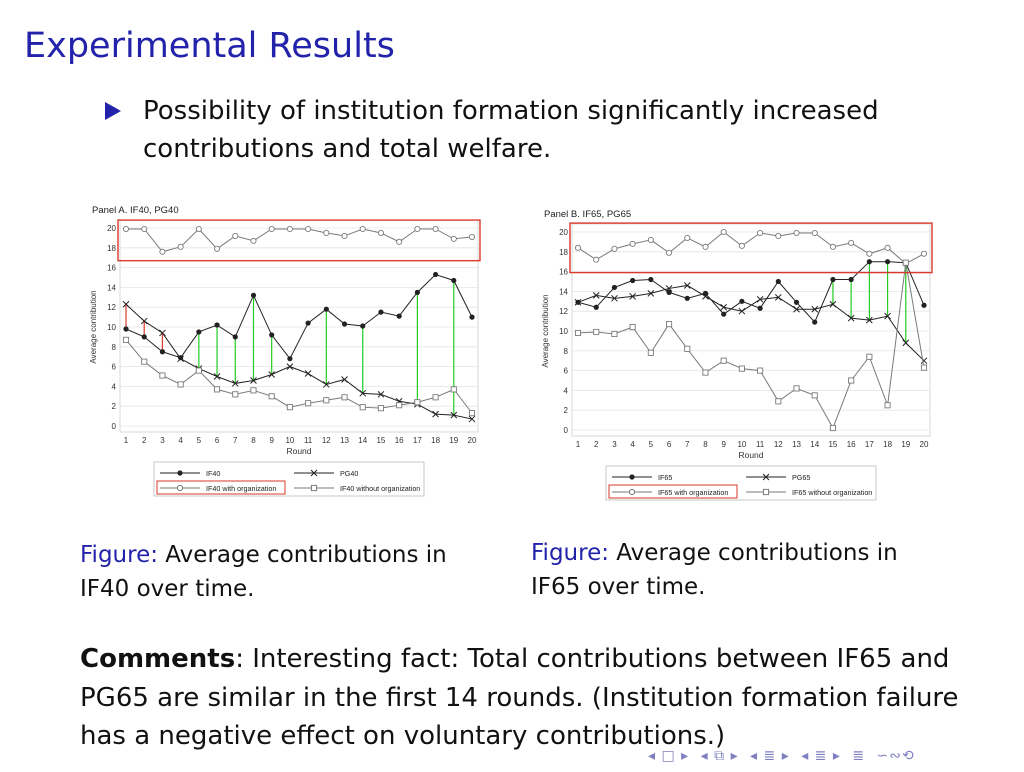 This screenshot has height=772, width=1024. What do you see at coordinates (673, 491) in the screenshot?
I see `legend-highlight-box` at bounding box center [673, 491].